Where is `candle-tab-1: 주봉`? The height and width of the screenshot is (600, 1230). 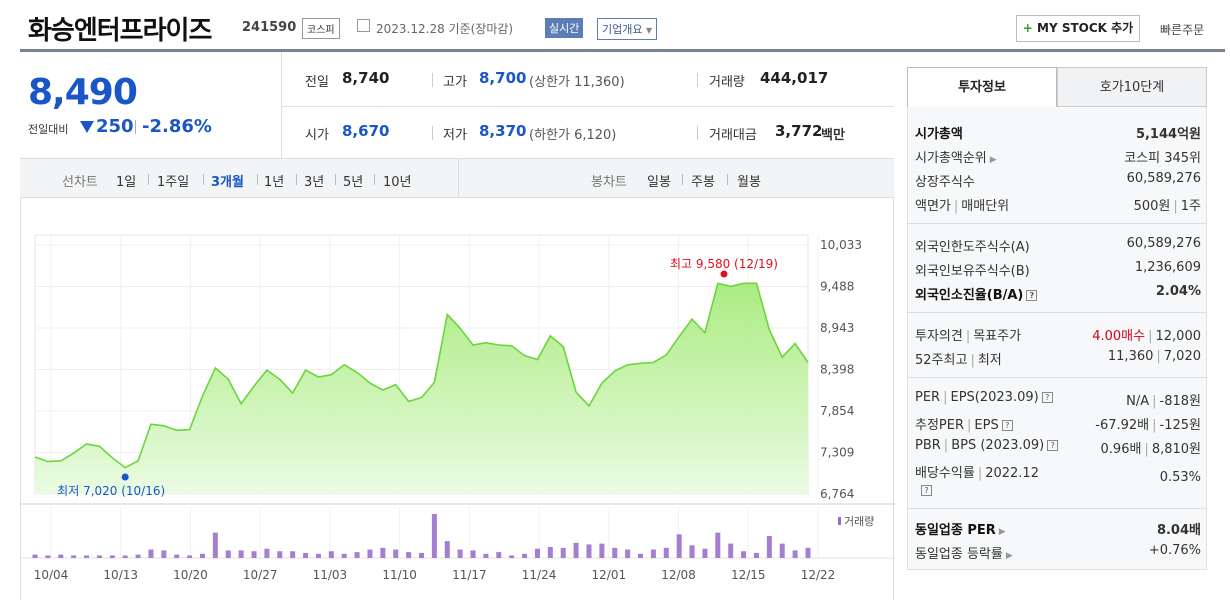 candle-tab-1: 주봉 is located at coordinates (703, 182).